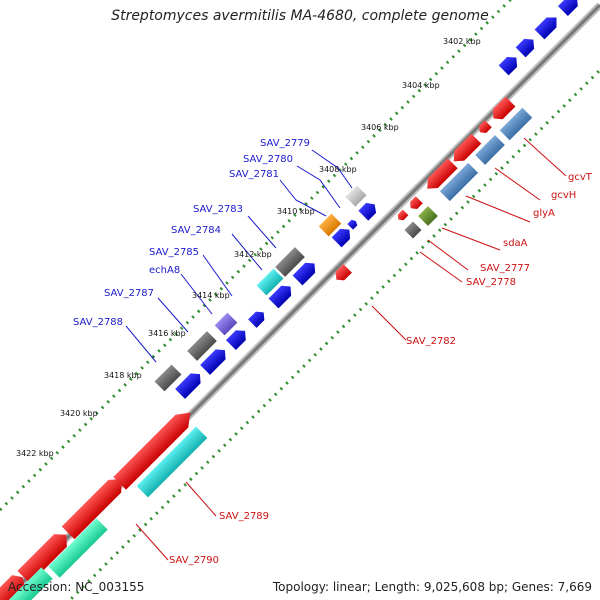 This screenshot has width=600, height=600. Describe the element at coordinates (172, 462) in the screenshot. I see `gene-sav2789-cyan` at that location.